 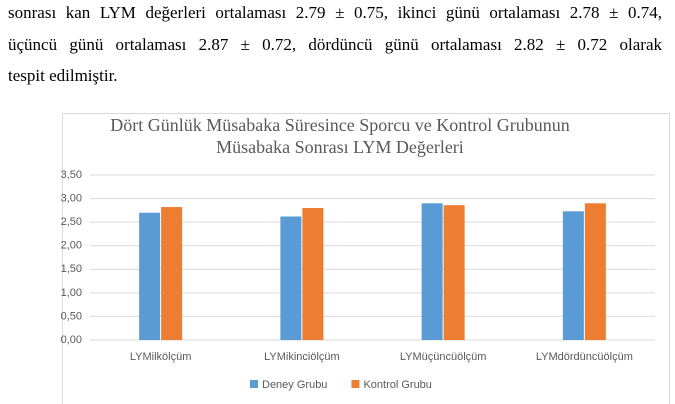 What do you see at coordinates (63, 75) in the screenshot?
I see `text-line: tespit edilmiştir.` at bounding box center [63, 75].